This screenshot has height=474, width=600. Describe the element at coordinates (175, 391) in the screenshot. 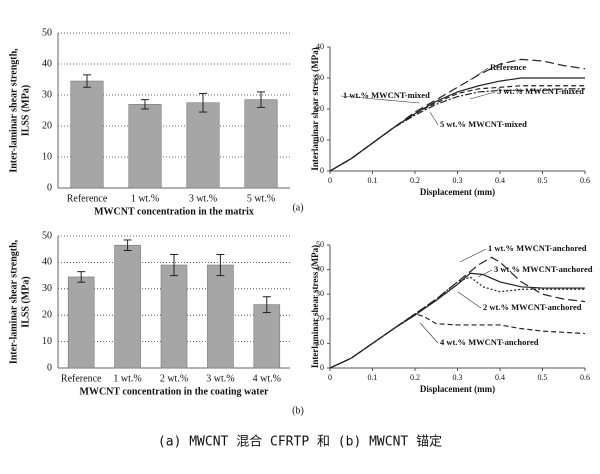

I see `x-axis-label: MWCNT concentration in the coating water` at that location.